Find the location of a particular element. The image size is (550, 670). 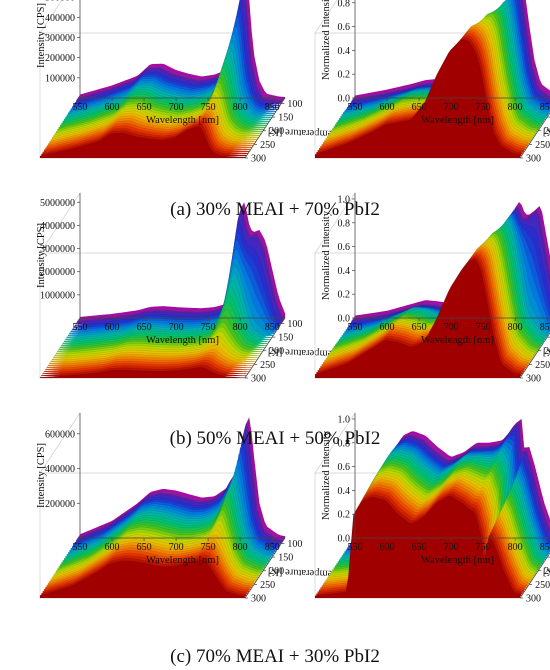

y-tick-label-b-right-2: 200 is located at coordinates (547, 351).